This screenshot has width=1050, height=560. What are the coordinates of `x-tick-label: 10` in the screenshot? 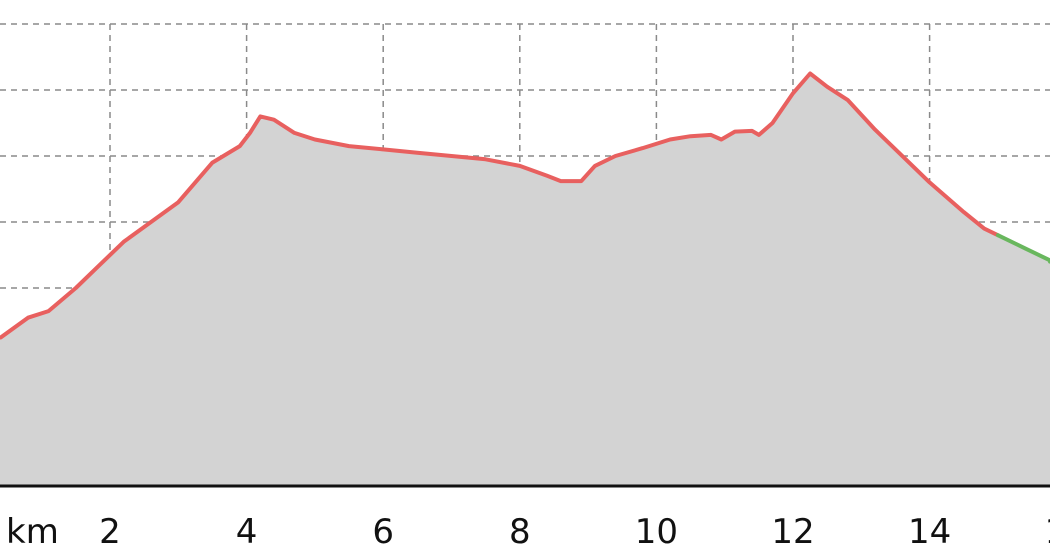 It's located at (656, 532).